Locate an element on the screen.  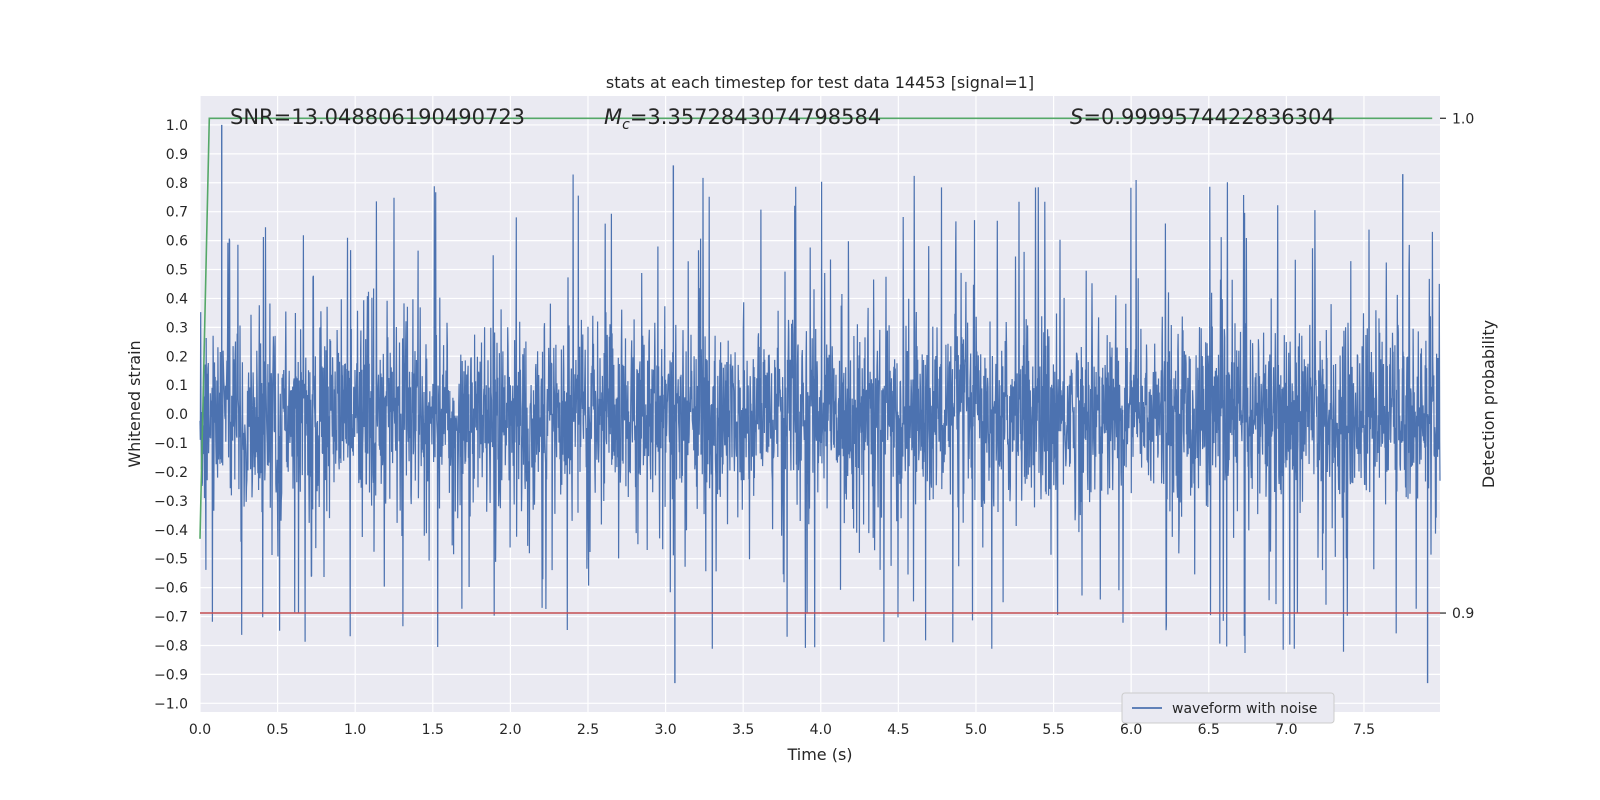
y-tick-label: −0.7 is located at coordinates (171, 618).